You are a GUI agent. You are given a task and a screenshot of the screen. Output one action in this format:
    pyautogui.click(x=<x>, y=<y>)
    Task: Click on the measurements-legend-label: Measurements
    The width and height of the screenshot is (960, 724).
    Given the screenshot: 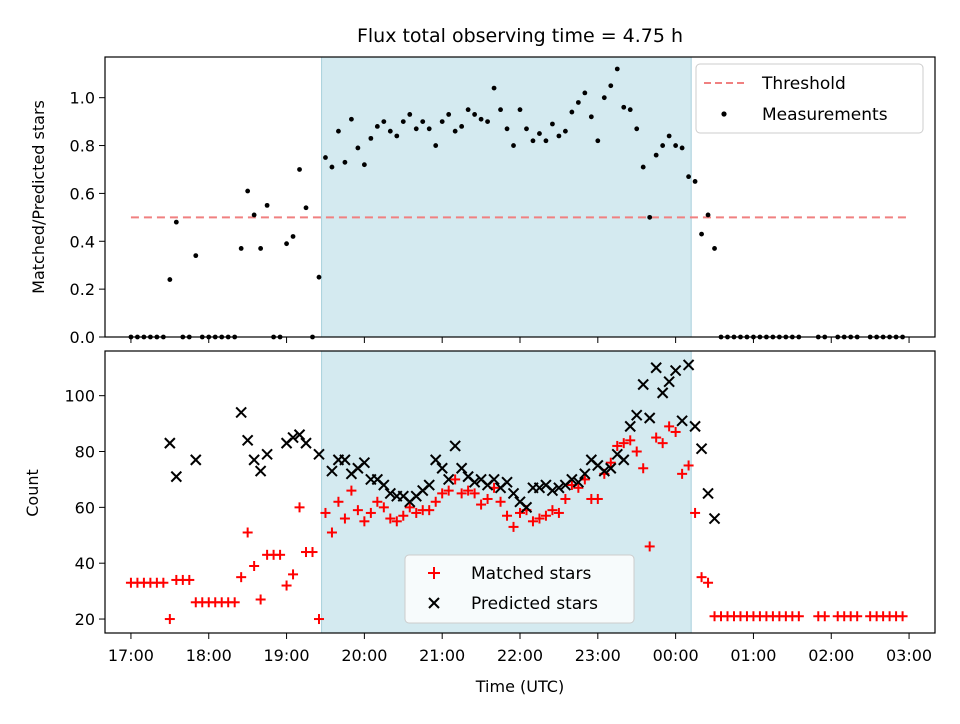 What is the action you would take?
    pyautogui.click(x=825, y=115)
    